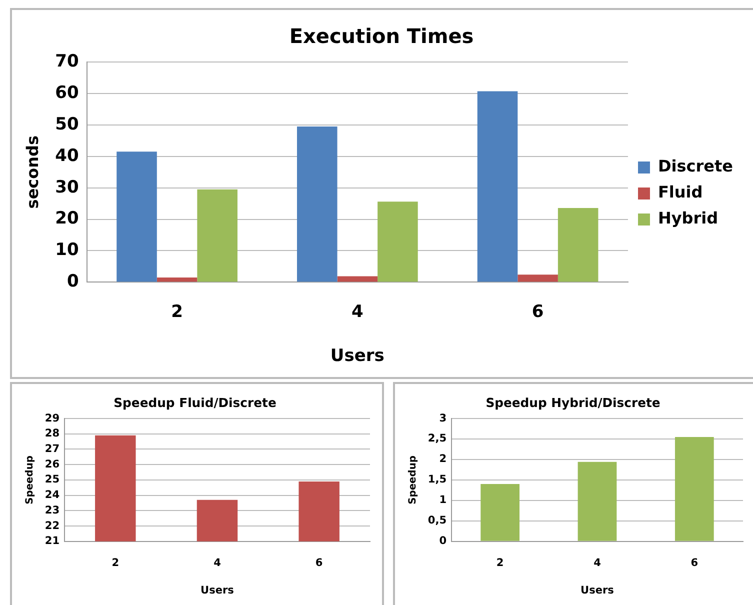 The image size is (753, 605). I want to click on y-tick-label: 20, so click(67, 218).